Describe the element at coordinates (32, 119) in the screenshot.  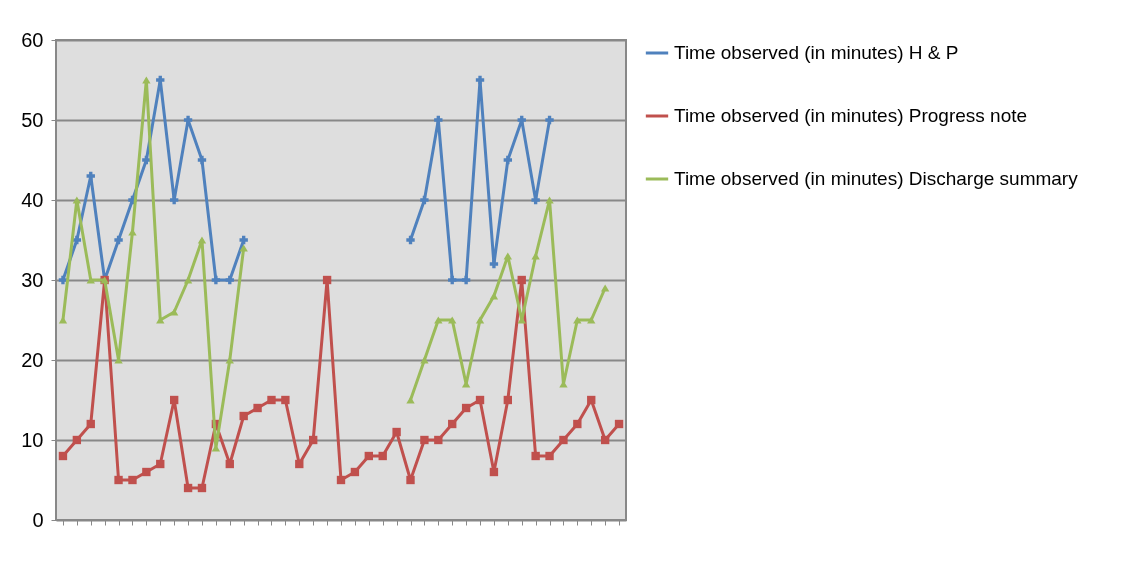
I see `y-tick-label: 50` at that location.